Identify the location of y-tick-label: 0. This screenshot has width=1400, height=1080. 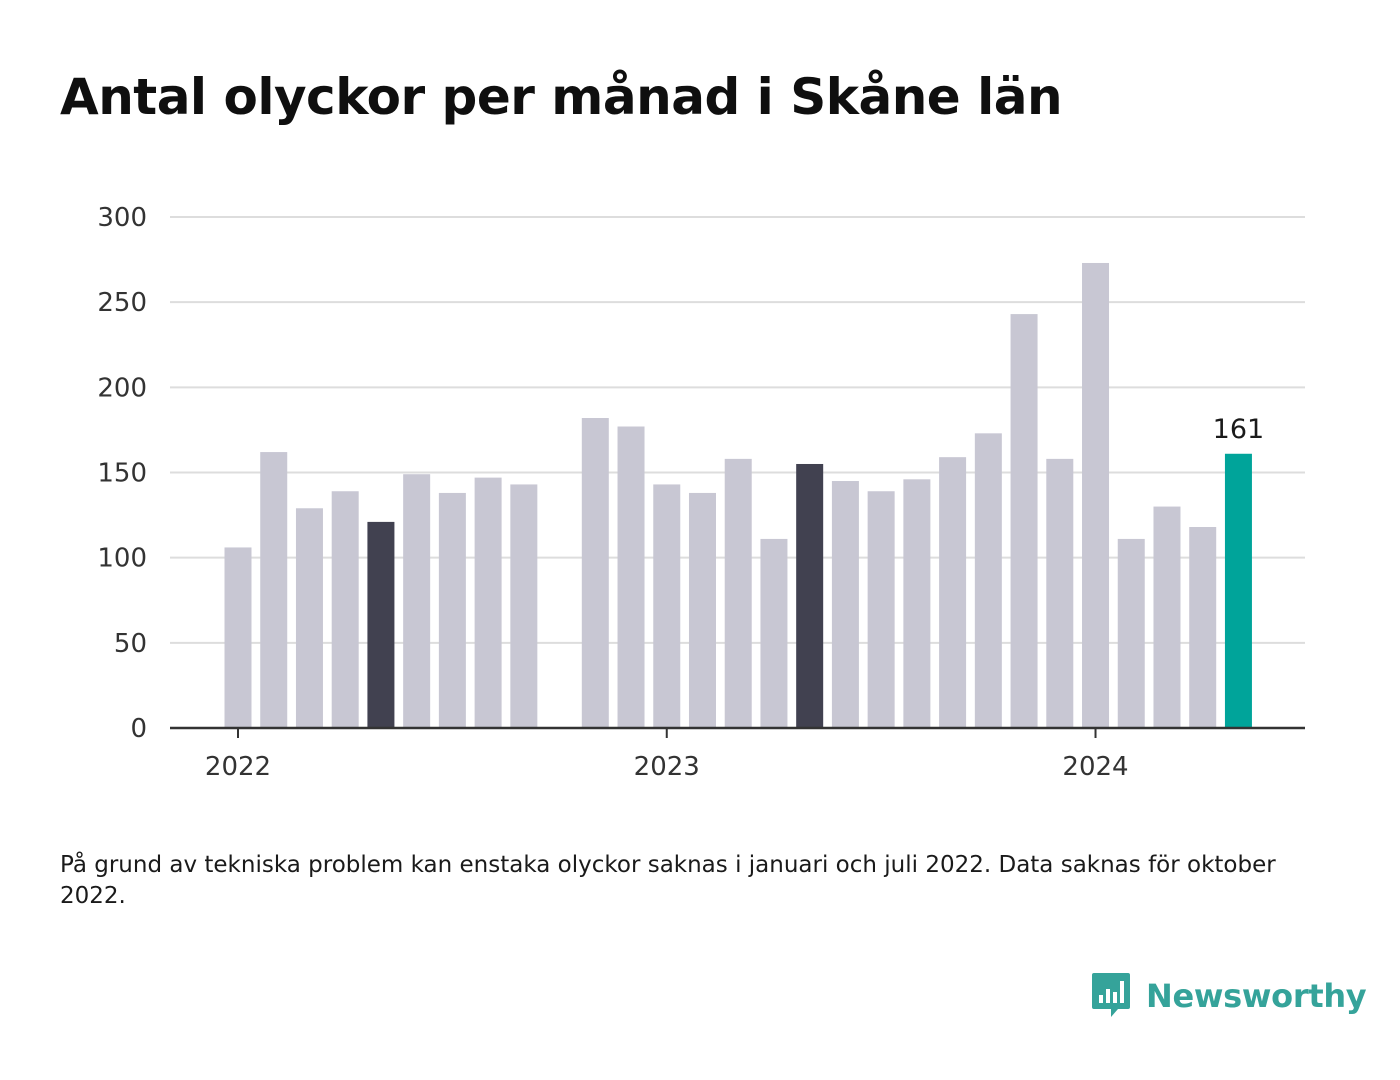
(138, 729).